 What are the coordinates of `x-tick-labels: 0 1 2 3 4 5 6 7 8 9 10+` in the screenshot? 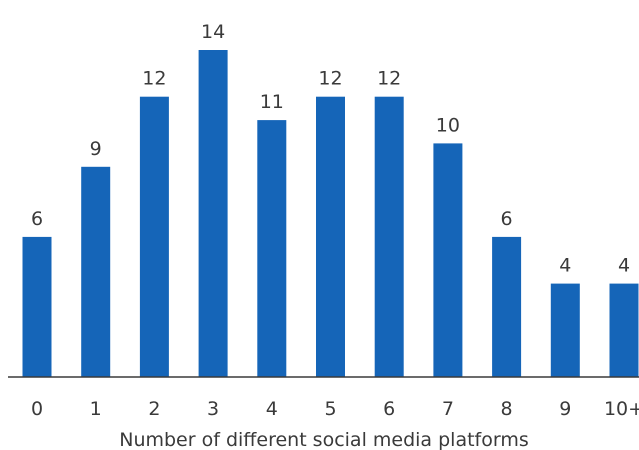 It's located at (335, 409).